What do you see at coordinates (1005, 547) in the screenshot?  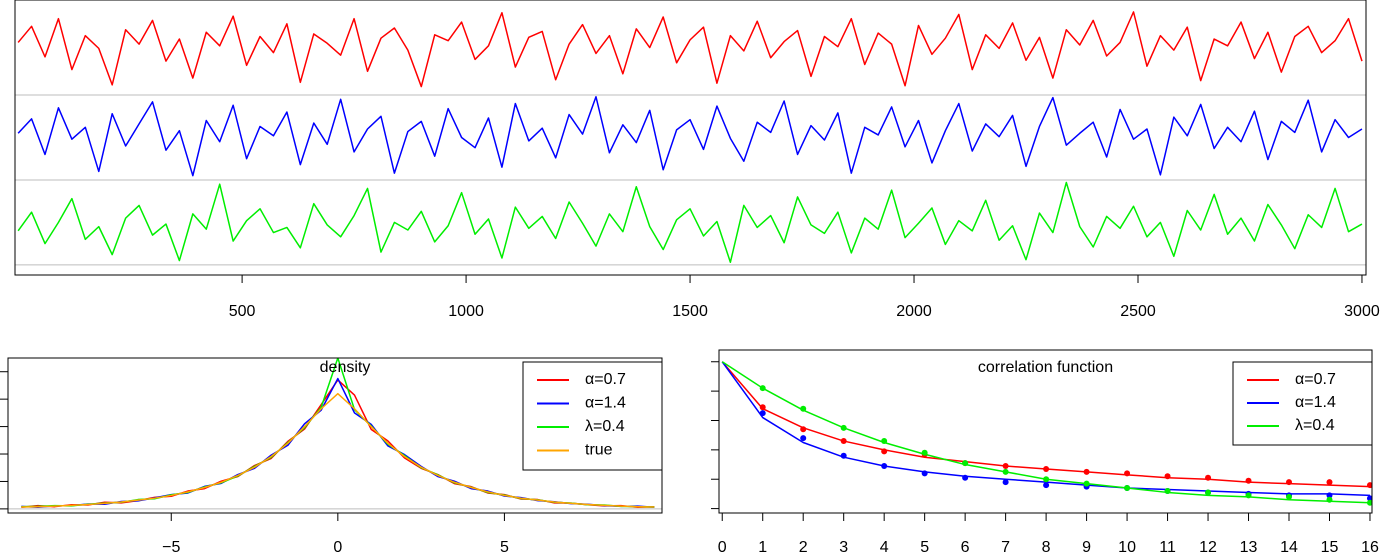 I see `x-tick-label: 7` at bounding box center [1005, 547].